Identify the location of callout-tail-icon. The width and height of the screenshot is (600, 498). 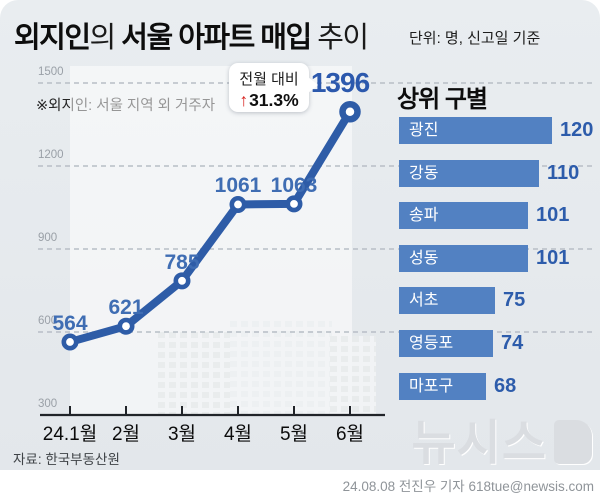
(313, 85).